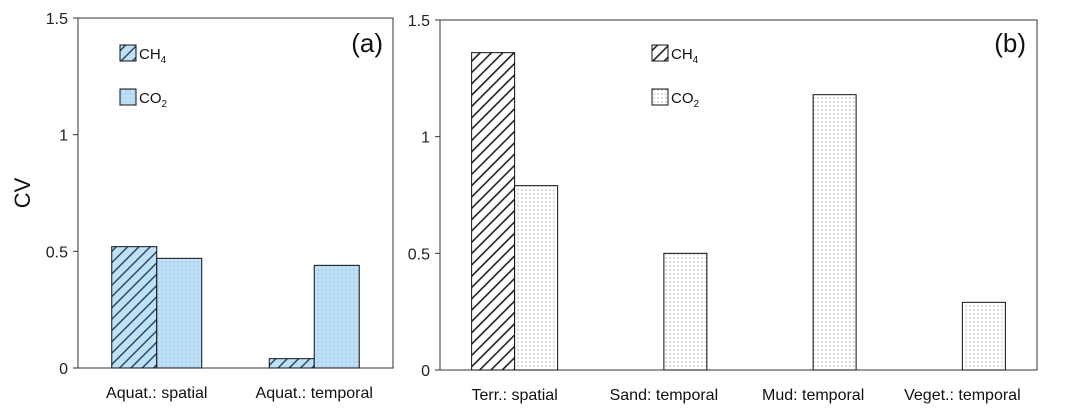 This screenshot has height=417, width=1068. I want to click on x-tick-label: Mud: temporal, so click(813, 395).